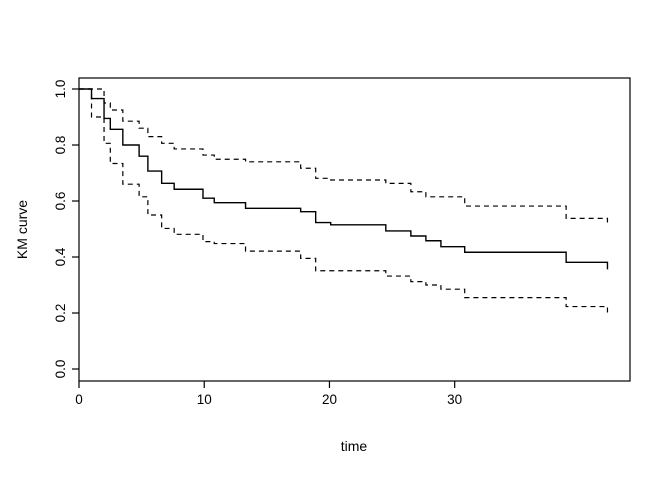 The height and width of the screenshot is (480, 672). Describe the element at coordinates (60, 201) in the screenshot. I see `y-tick-label: 0.6` at that location.